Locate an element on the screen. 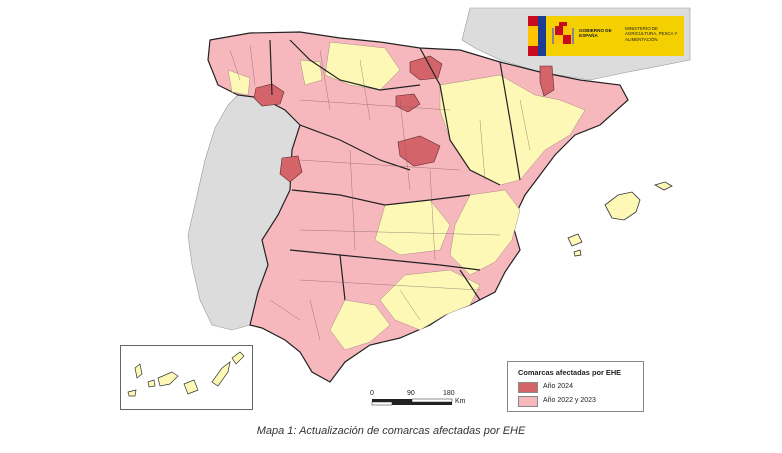 The width and height of the screenshot is (782, 453). balearic-islands is located at coordinates (620, 219).